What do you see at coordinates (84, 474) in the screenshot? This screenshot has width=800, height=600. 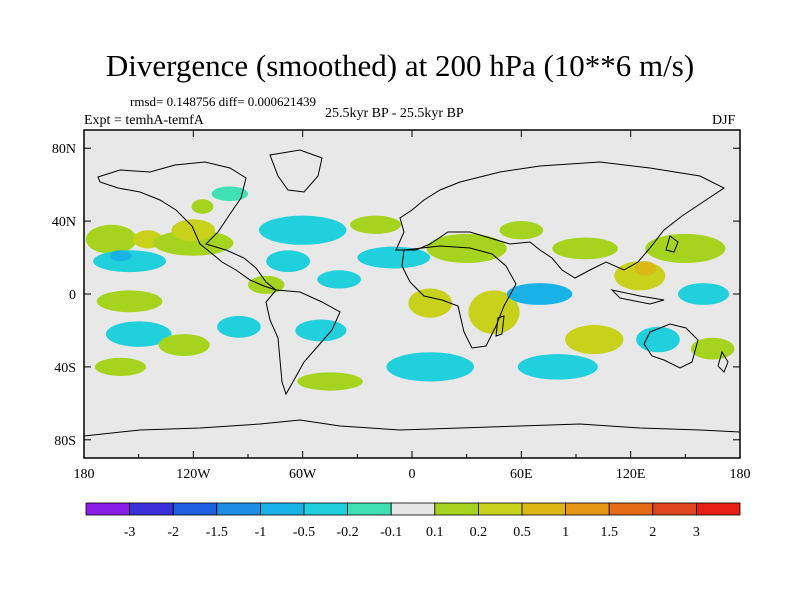 I see `x-tick-label-0: 180` at bounding box center [84, 474].